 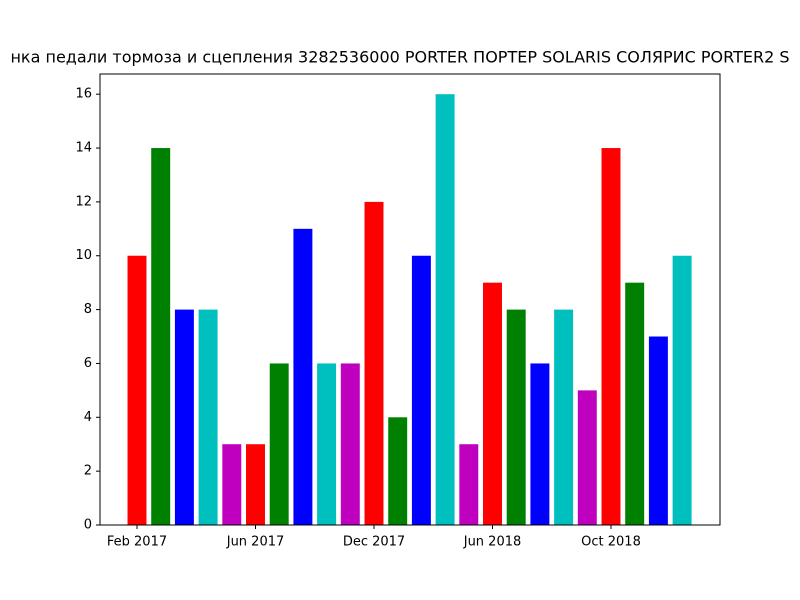 I want to click on y-tick-label: 6, so click(x=88, y=363).